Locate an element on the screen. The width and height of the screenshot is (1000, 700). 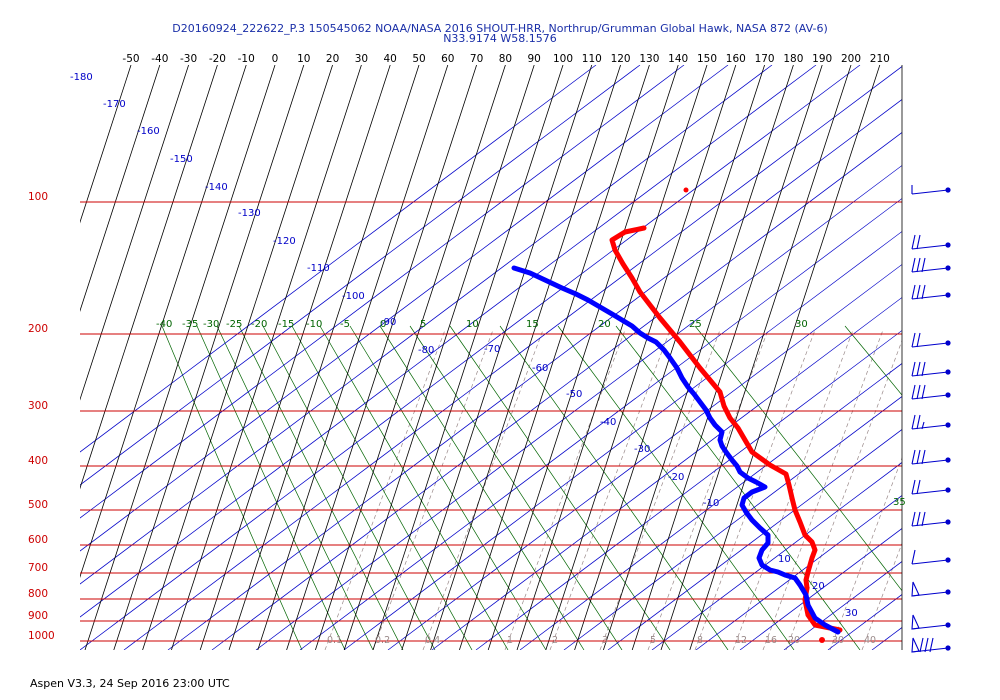
surface-temperature-point is located at coordinates (822, 640).